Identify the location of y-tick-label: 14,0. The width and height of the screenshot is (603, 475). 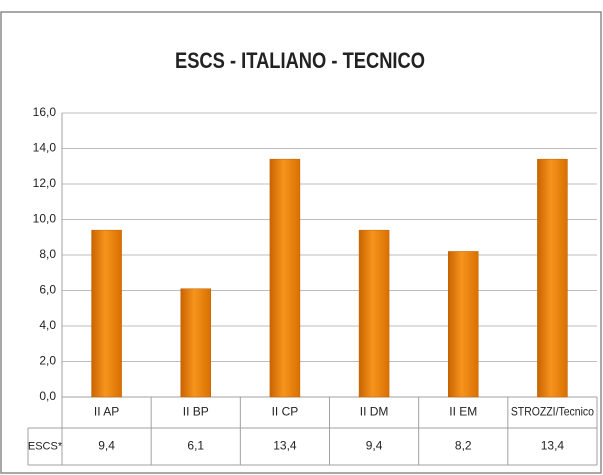
(45, 148).